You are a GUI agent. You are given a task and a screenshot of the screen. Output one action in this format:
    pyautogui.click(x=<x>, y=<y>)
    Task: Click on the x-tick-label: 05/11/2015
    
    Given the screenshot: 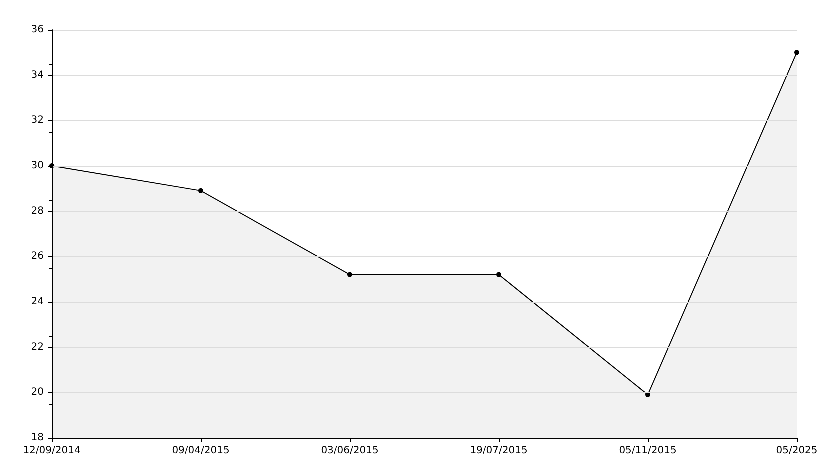 What is the action you would take?
    pyautogui.click(x=648, y=451)
    